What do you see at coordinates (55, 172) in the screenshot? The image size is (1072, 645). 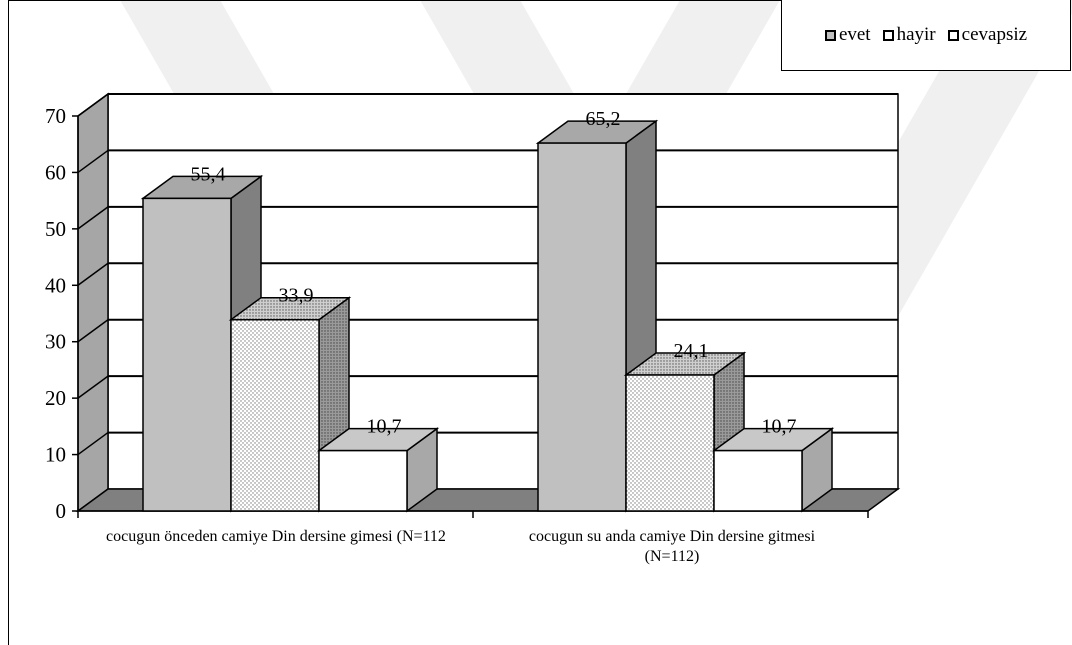 I see `y-tick-label-60: 60` at bounding box center [55, 172].